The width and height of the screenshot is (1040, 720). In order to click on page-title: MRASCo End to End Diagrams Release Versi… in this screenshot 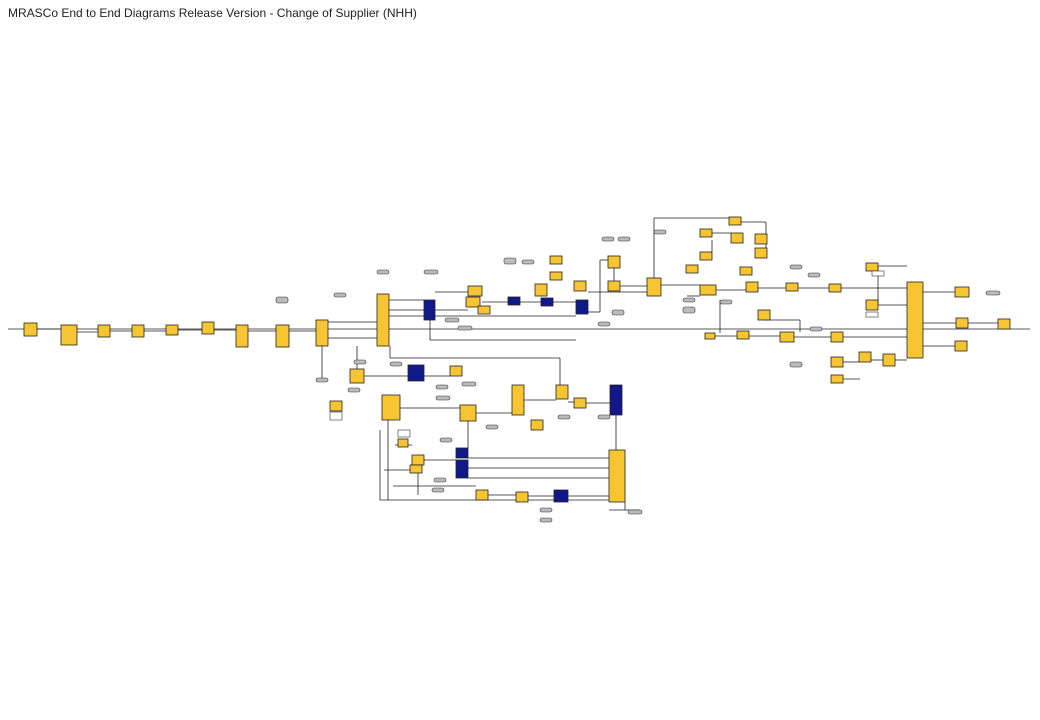, I will do `click(212, 13)`.